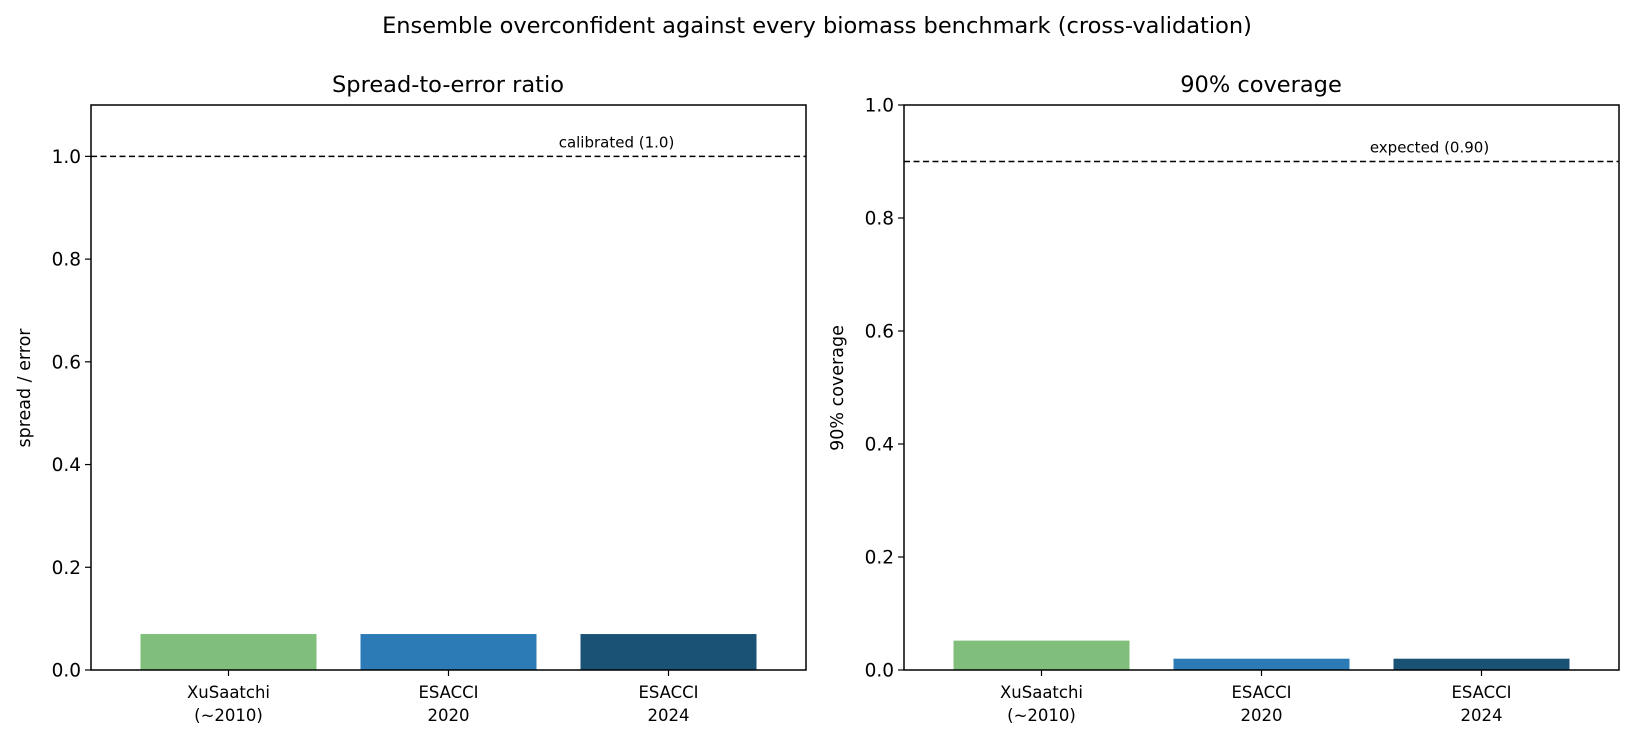 The image size is (1634, 741). I want to click on spread-error-category-label: (~2010), so click(228, 715).